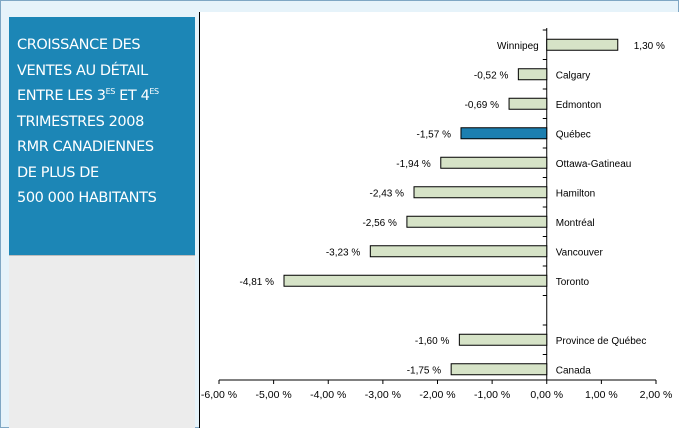 The height and width of the screenshot is (428, 679). Describe the element at coordinates (61, 96) in the screenshot. I see `title-line-3a: entre les 3` at that location.